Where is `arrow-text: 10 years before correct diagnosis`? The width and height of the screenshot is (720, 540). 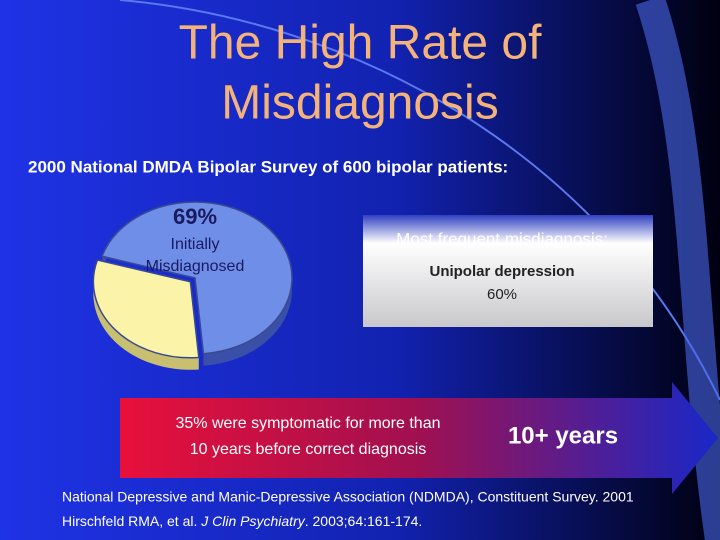 arrow-text: 10 years before correct diagnosis is located at coordinates (308, 449).